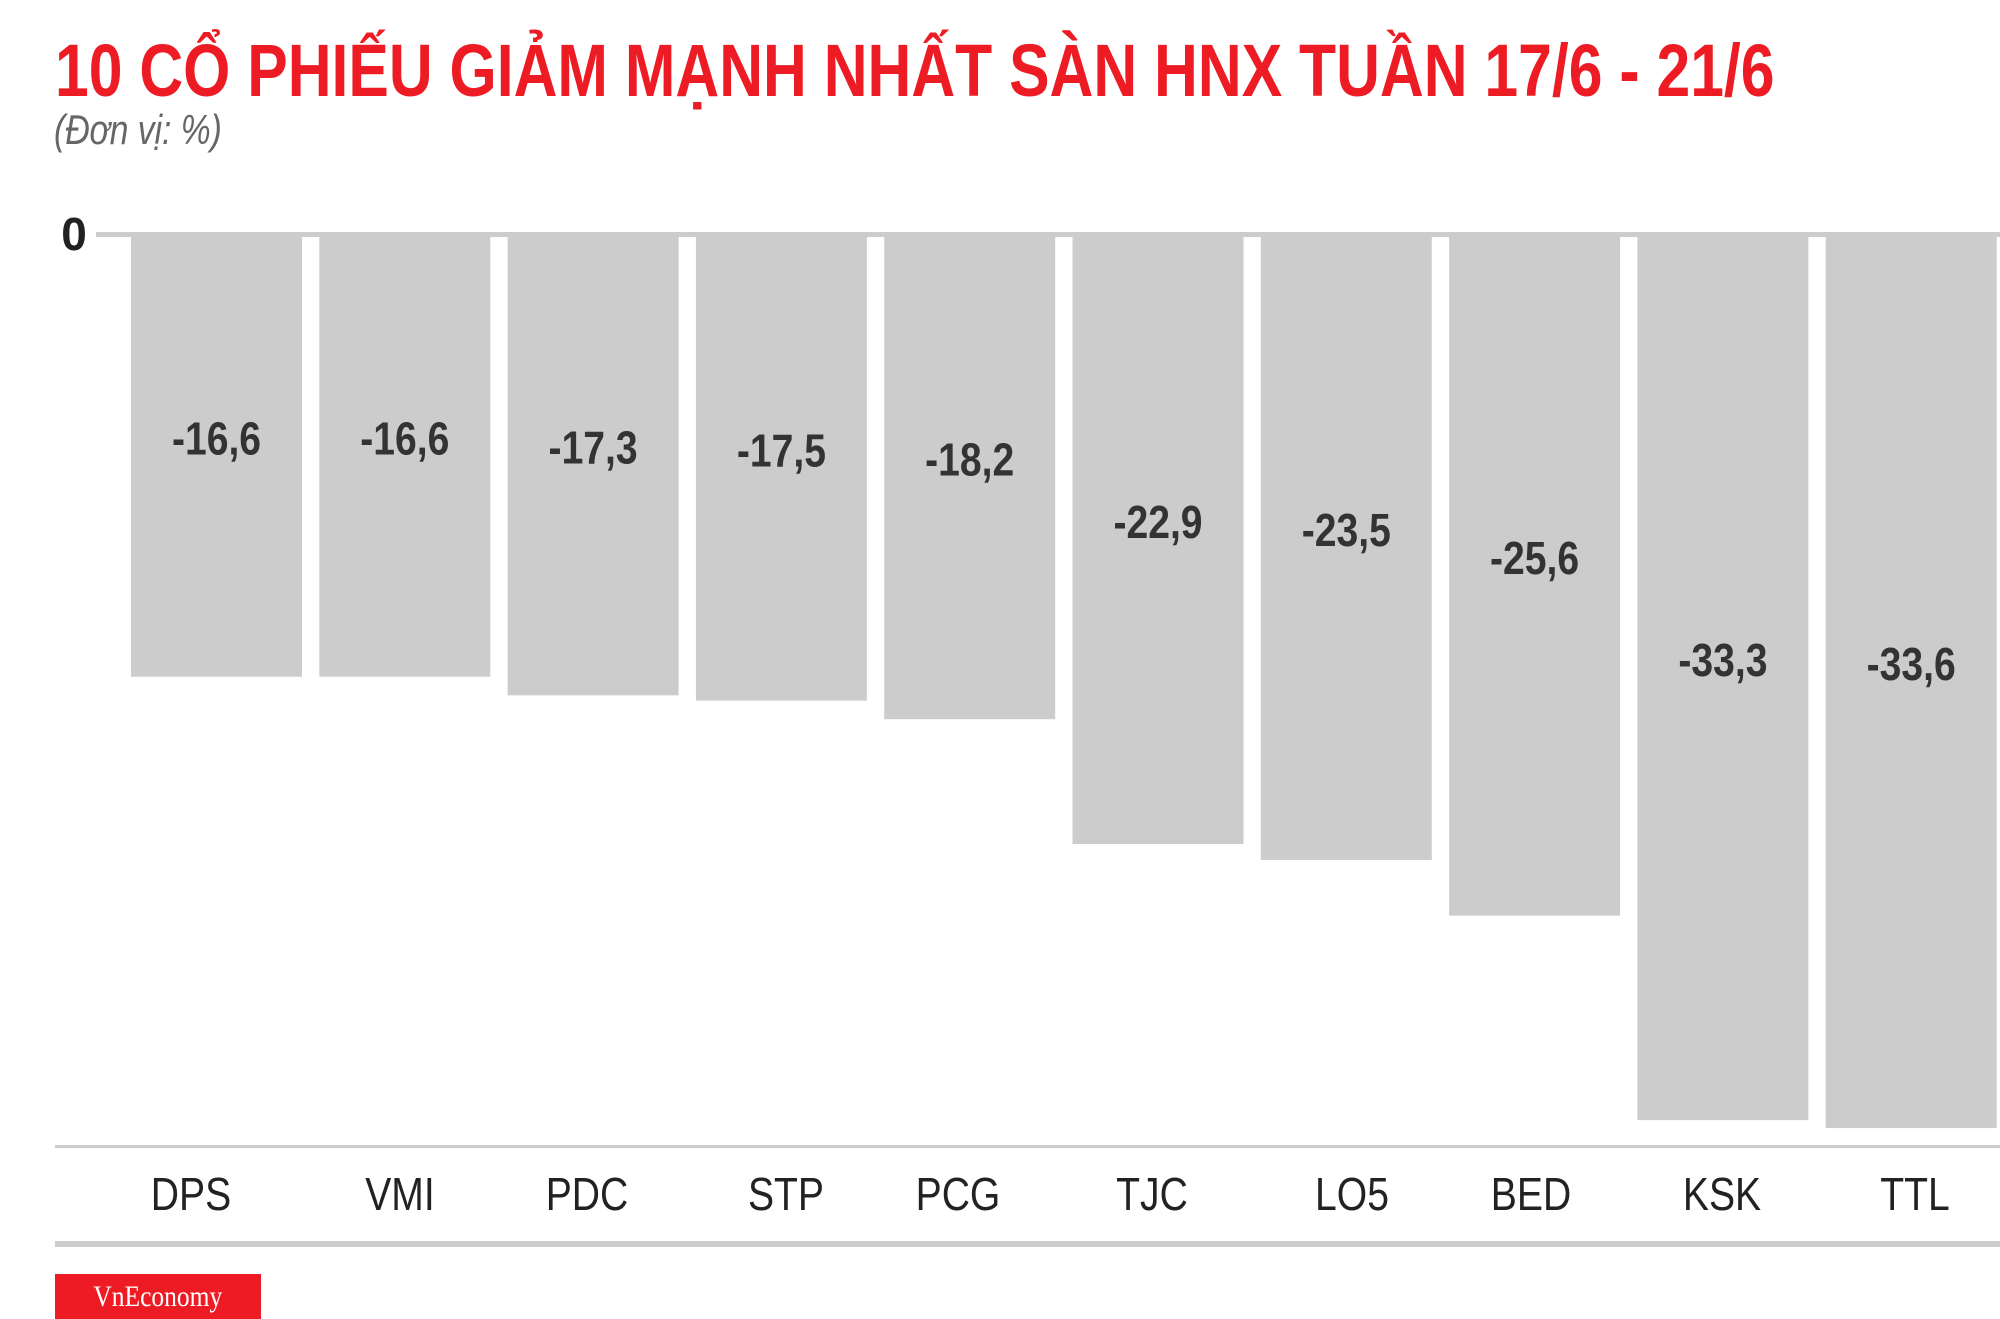 Image resolution: width=2000 pixels, height=1319 pixels. Describe the element at coordinates (1027, 1146) in the screenshot. I see `x-axis-line` at that location.